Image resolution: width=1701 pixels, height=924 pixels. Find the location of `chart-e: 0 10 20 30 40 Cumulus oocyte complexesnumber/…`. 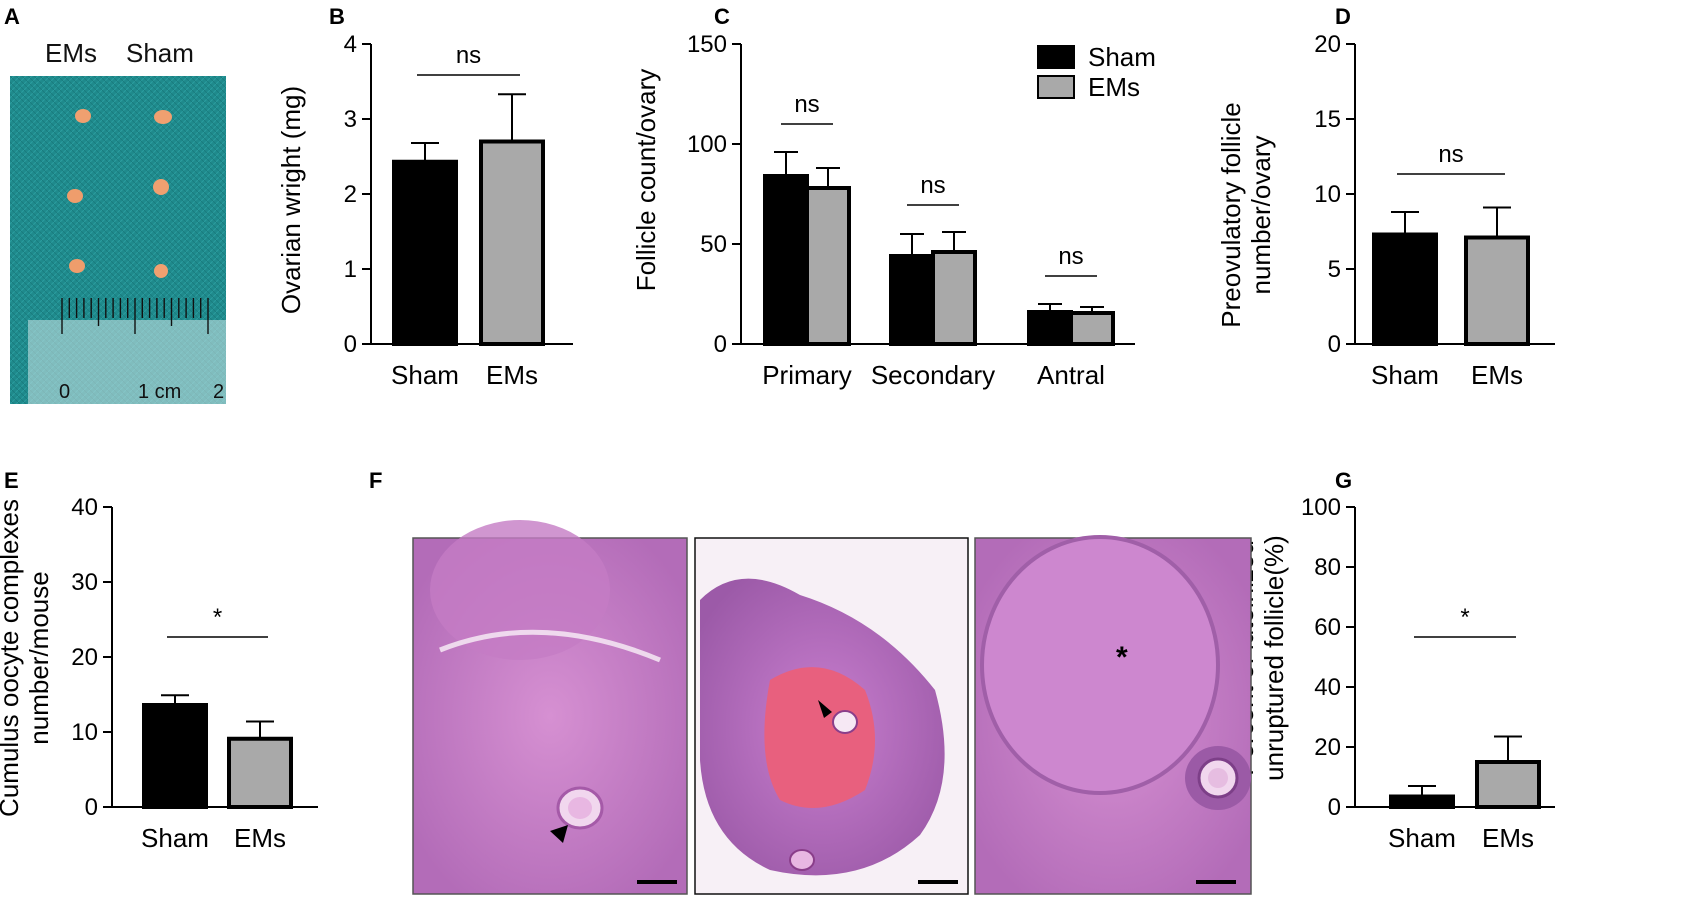

chart-e: 0 10 20 30 40 Cumulus oocyte complexesnumber/… is located at coordinates (159, 673).